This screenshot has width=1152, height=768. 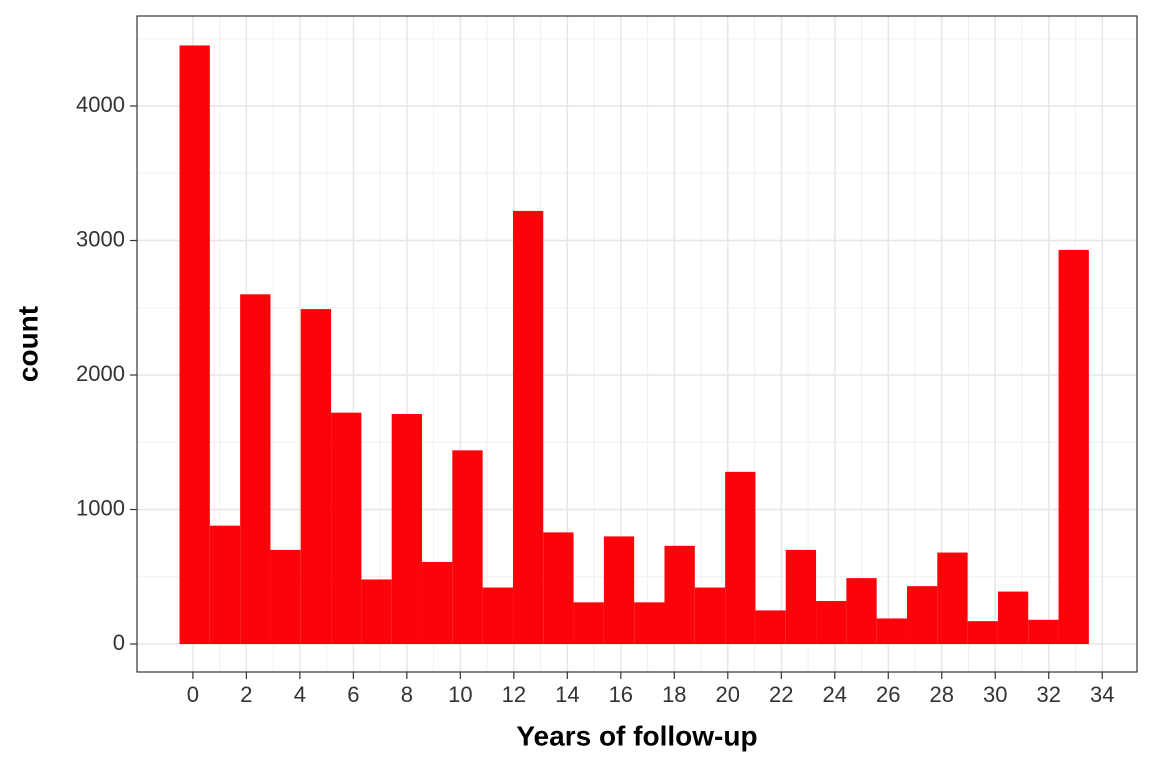 What do you see at coordinates (100, 104) in the screenshot?
I see `y-tick-label: 4000` at bounding box center [100, 104].